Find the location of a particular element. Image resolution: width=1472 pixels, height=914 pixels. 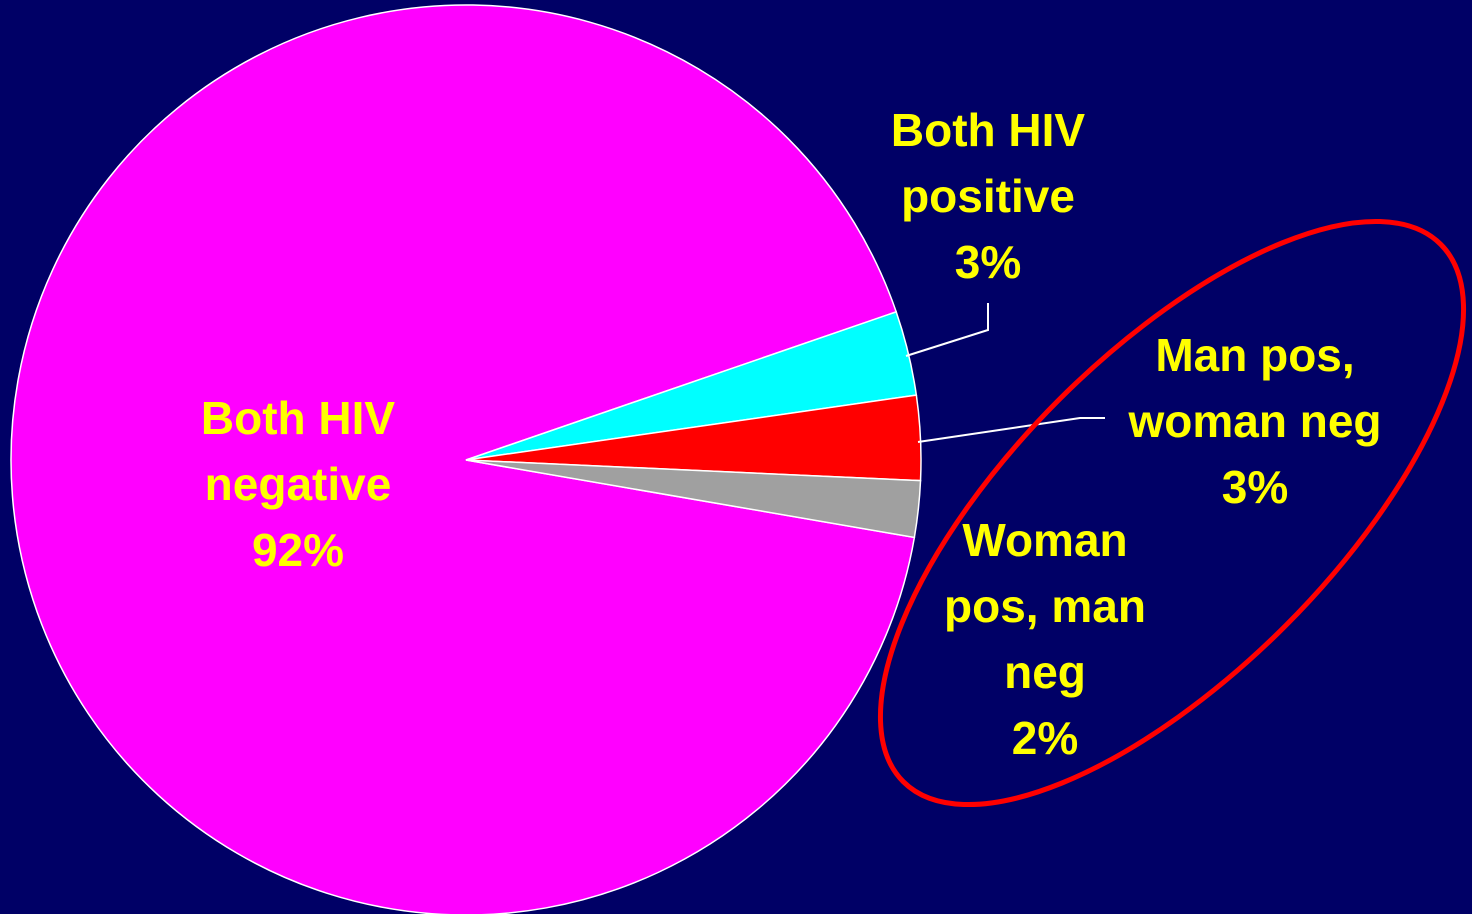

category-label: Woman pos, man neg is located at coordinates (1045, 606).